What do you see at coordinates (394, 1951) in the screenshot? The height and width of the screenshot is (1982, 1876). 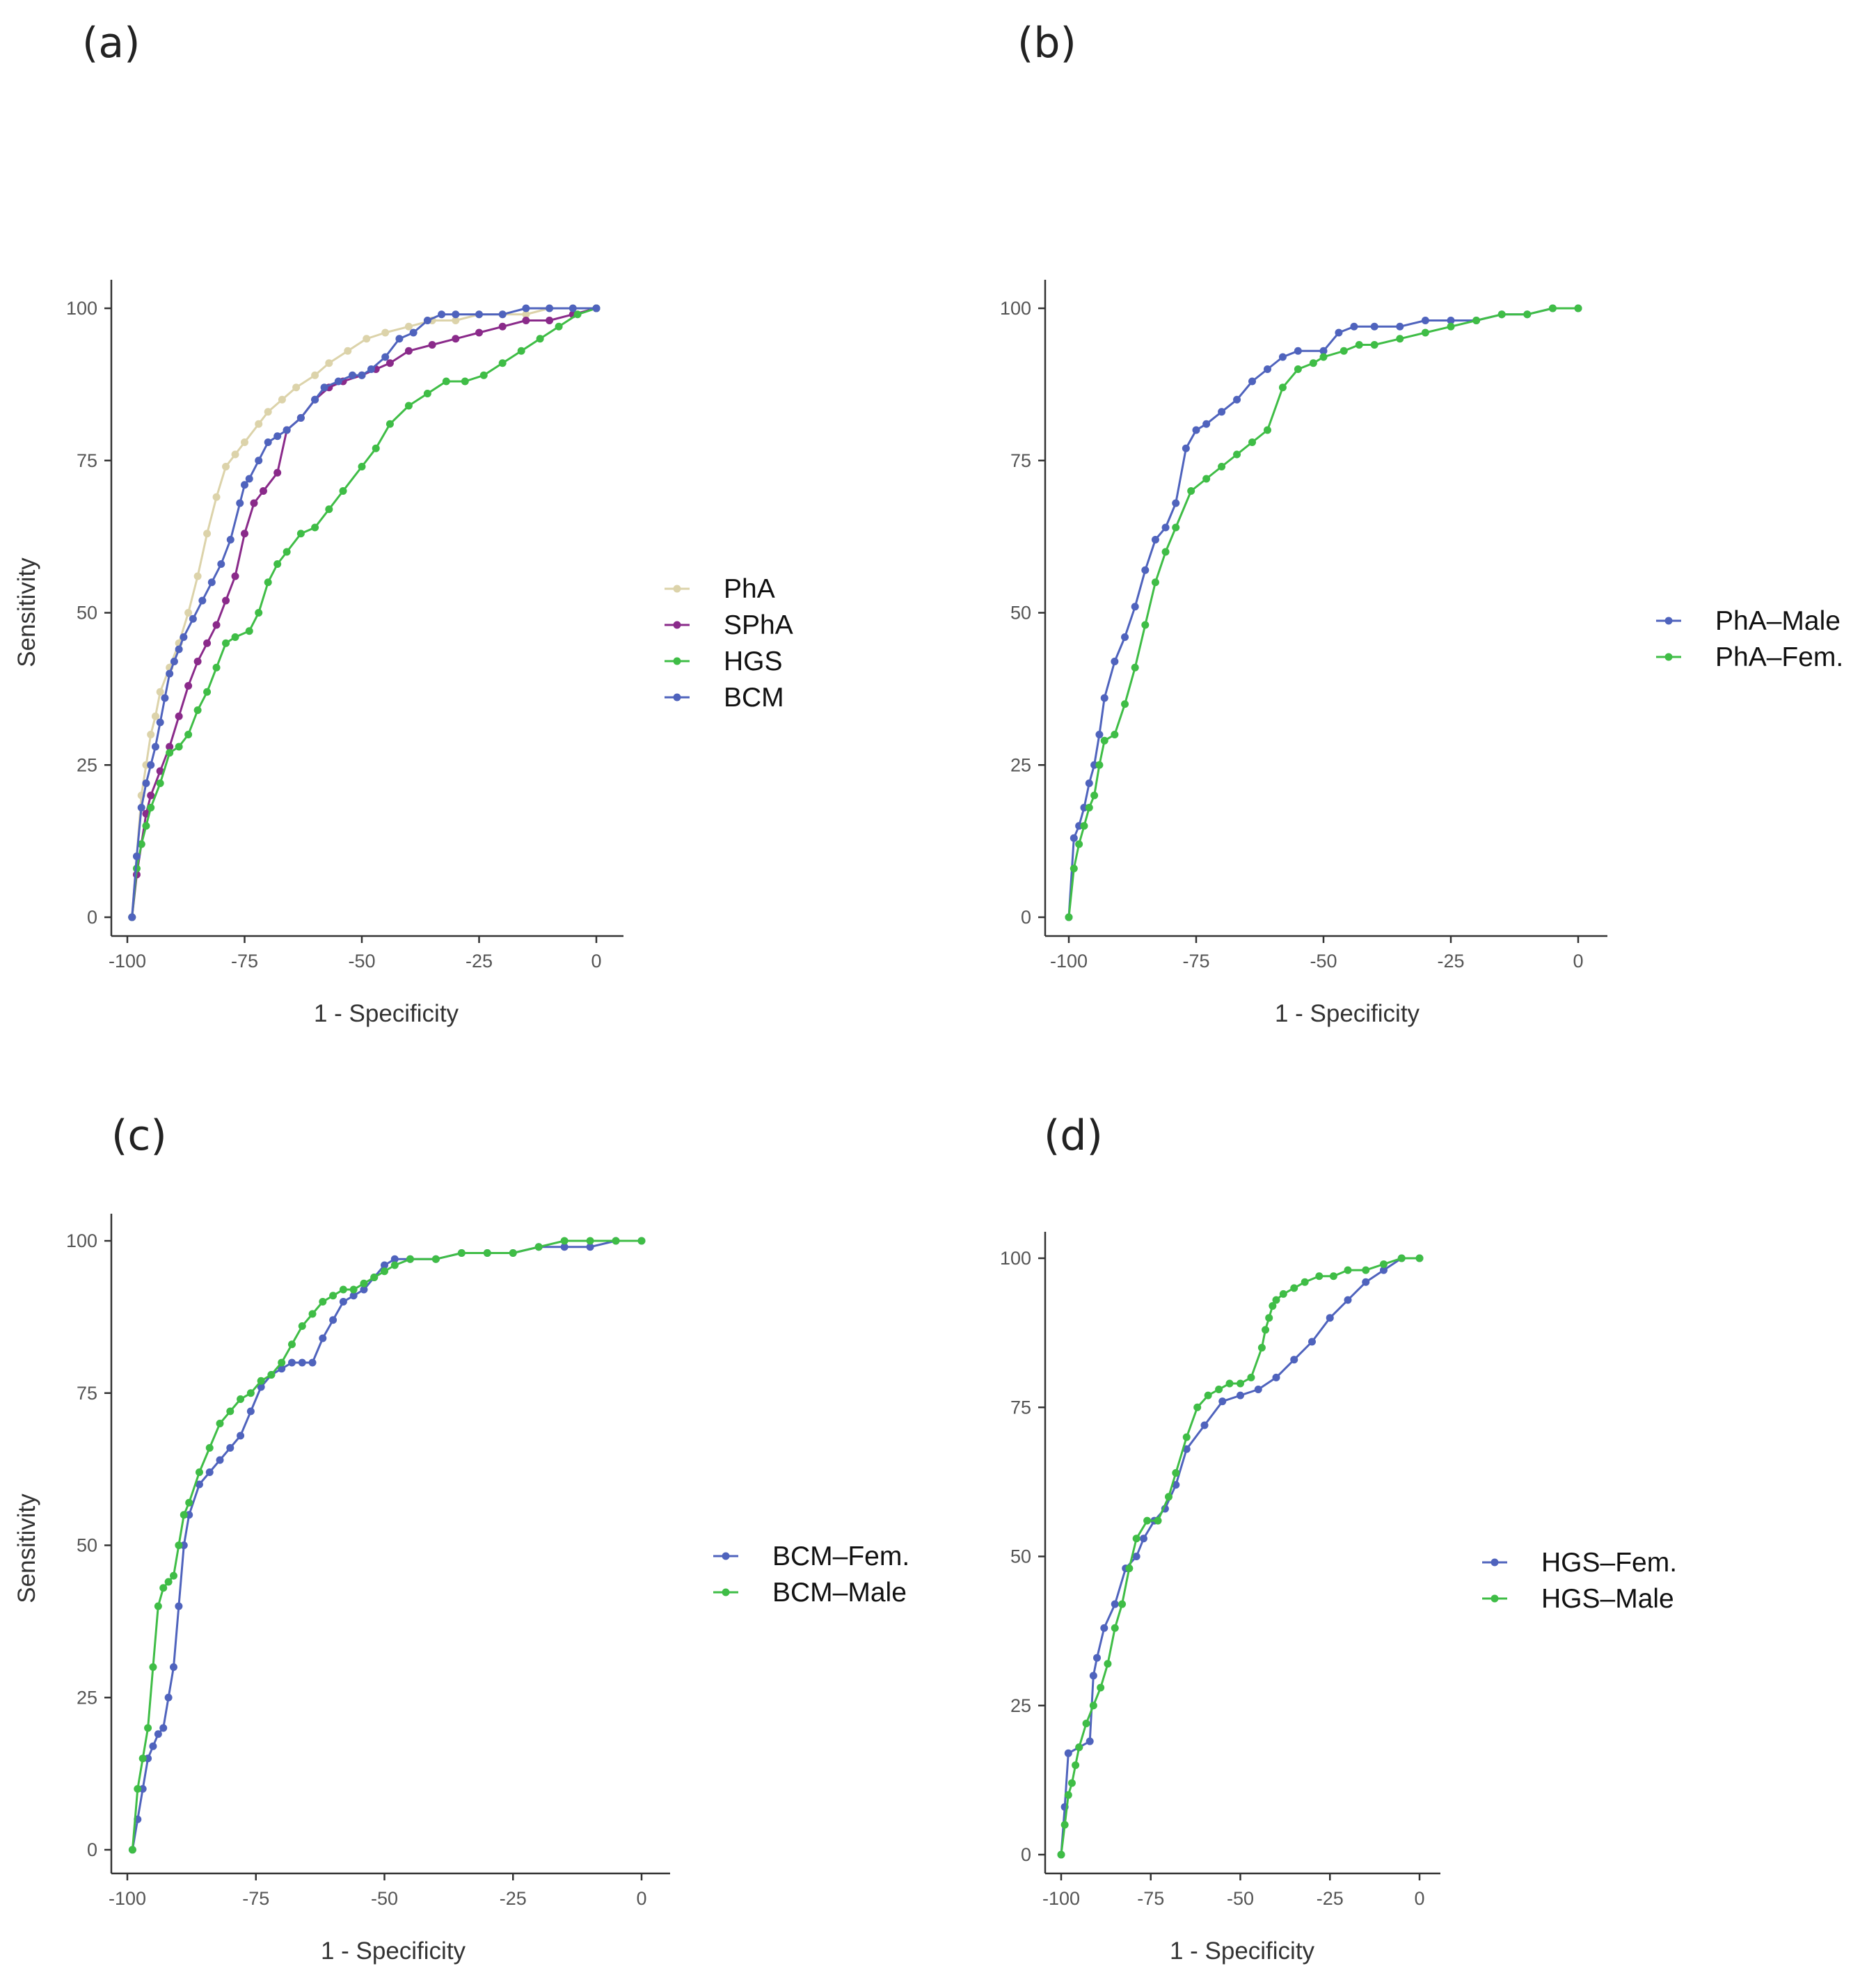 I see `x-axis-title: 1 - Specificity` at bounding box center [394, 1951].